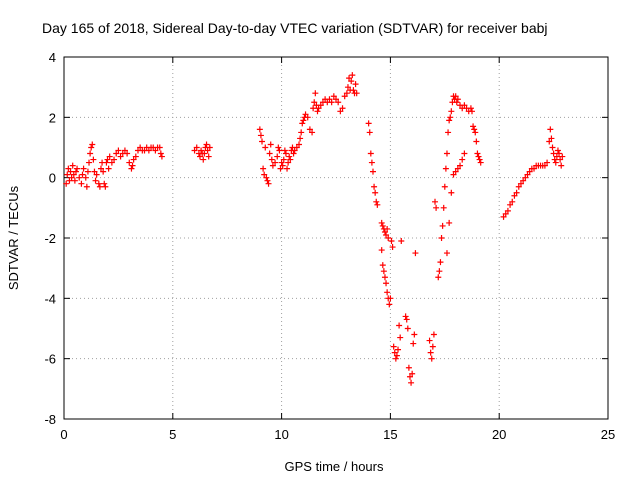 The width and height of the screenshot is (640, 480). Describe the element at coordinates (52, 57) in the screenshot. I see `y-tick-label: 4` at that location.